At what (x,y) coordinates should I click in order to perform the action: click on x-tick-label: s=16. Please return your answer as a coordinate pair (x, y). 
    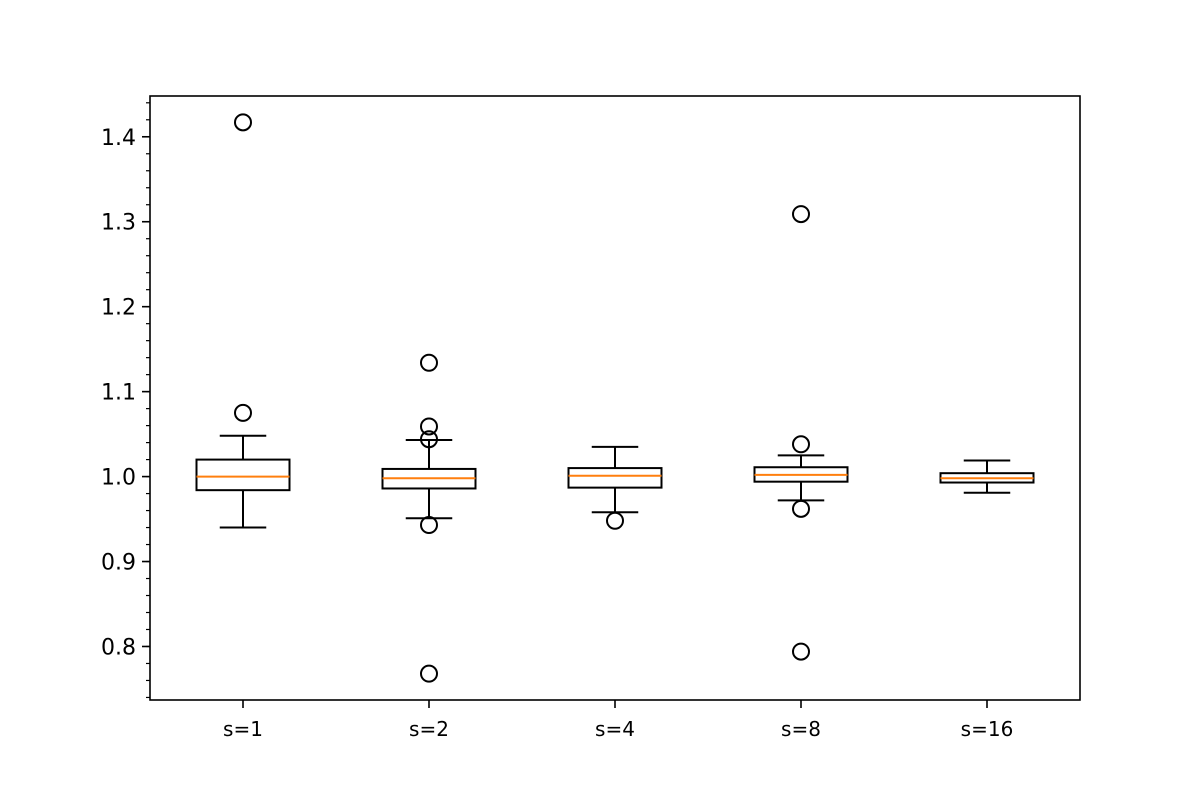
    Looking at the image, I should click on (987, 729).